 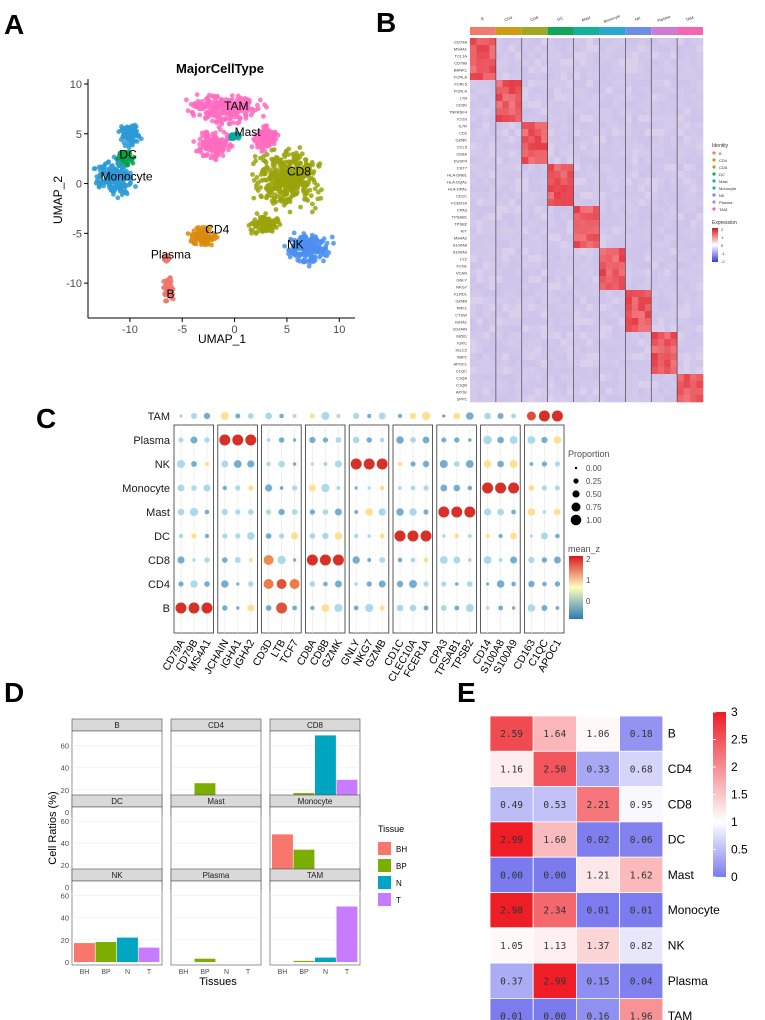 What do you see at coordinates (598, 839) in the screenshot?
I see `ratio-cell` at bounding box center [598, 839].